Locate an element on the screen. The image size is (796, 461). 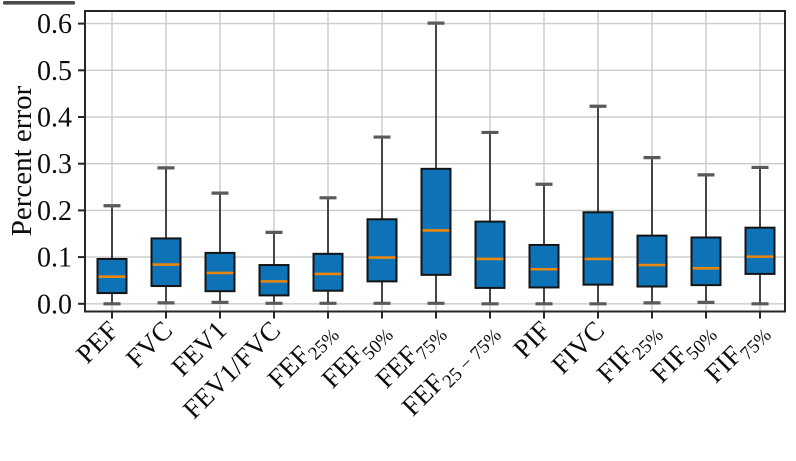
y-tick-label: 0.6 is located at coordinates (54, 24).